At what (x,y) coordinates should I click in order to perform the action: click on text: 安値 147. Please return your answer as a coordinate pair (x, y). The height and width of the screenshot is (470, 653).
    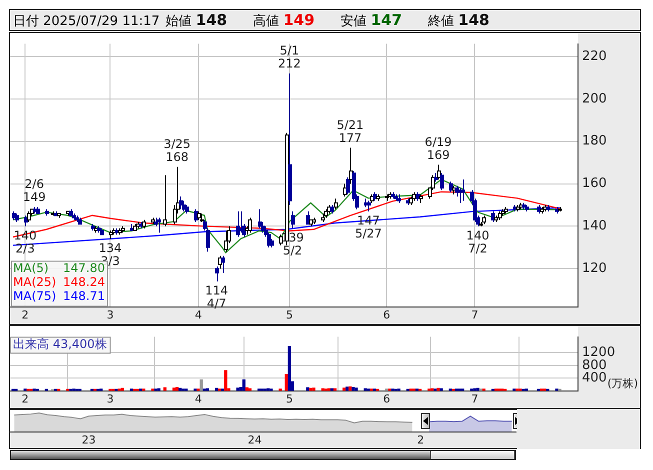
    Looking at the image, I should click on (371, 20).